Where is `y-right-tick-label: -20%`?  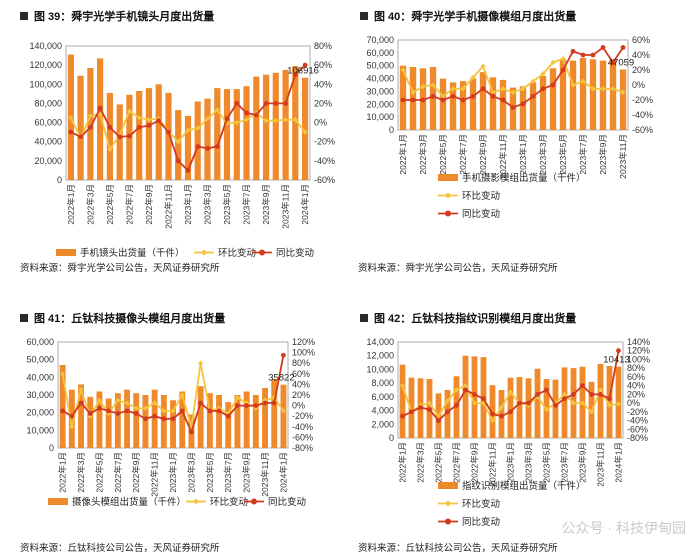 y-right-tick-label: -20% is located at coordinates (324, 142).